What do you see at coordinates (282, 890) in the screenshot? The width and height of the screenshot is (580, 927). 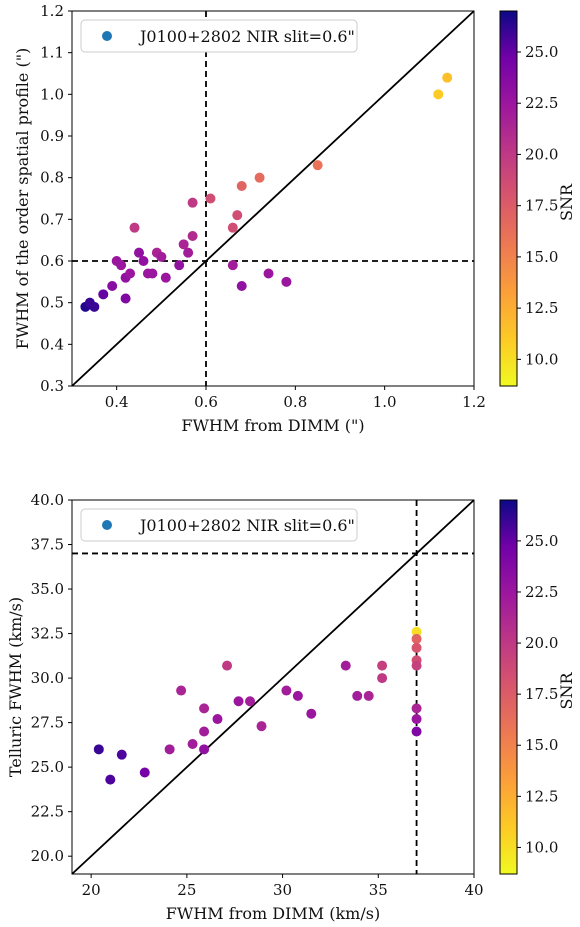 I see `x-tick-label: 30` at bounding box center [282, 890].